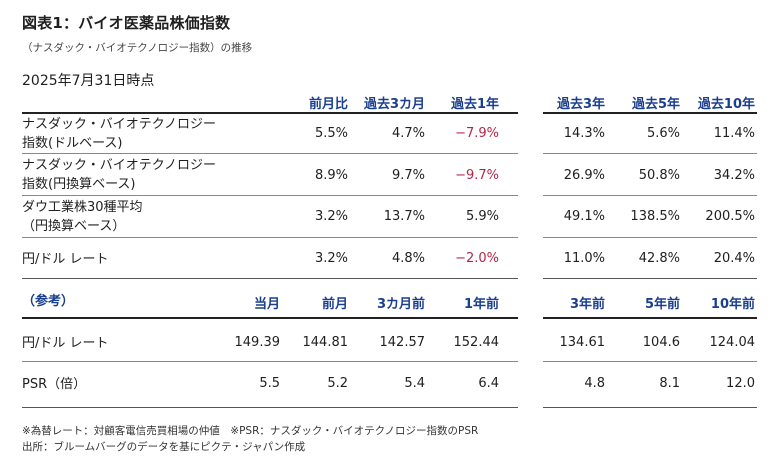 The image size is (781, 465). What do you see at coordinates (119, 175) in the screenshot?
I see `row-label: ナスダック・バイオテクノロジー 指数(円換算ベース)` at bounding box center [119, 175].